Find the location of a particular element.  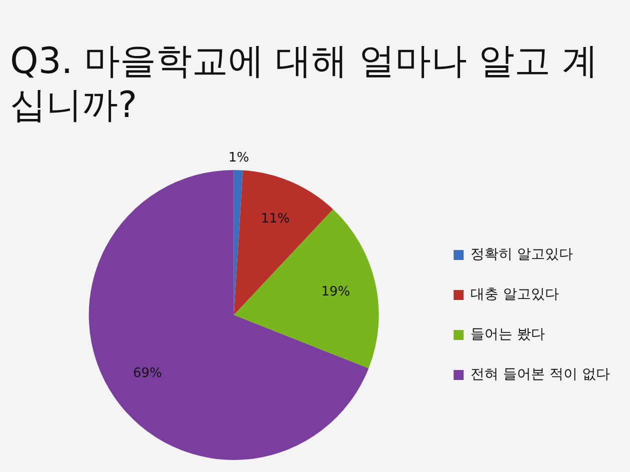

legend-label: 전혀 들어본 적이 없다 is located at coordinates (540, 374).